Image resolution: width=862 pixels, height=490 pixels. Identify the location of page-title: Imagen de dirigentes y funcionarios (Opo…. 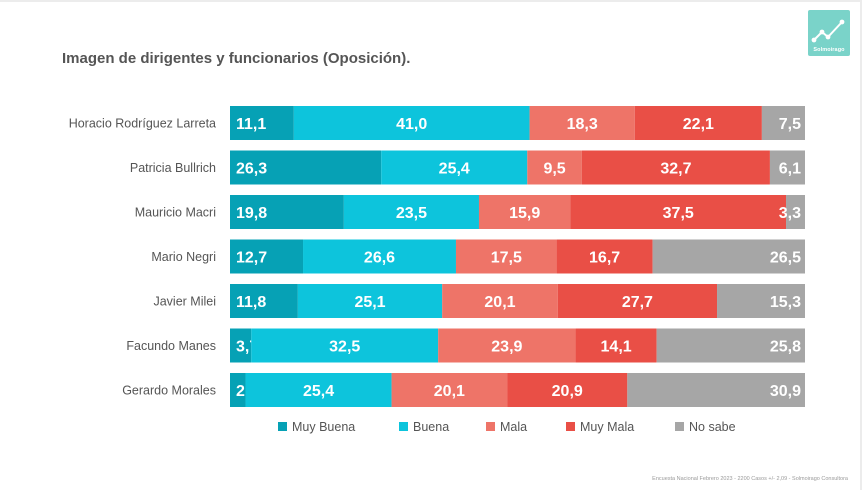
(236, 58).